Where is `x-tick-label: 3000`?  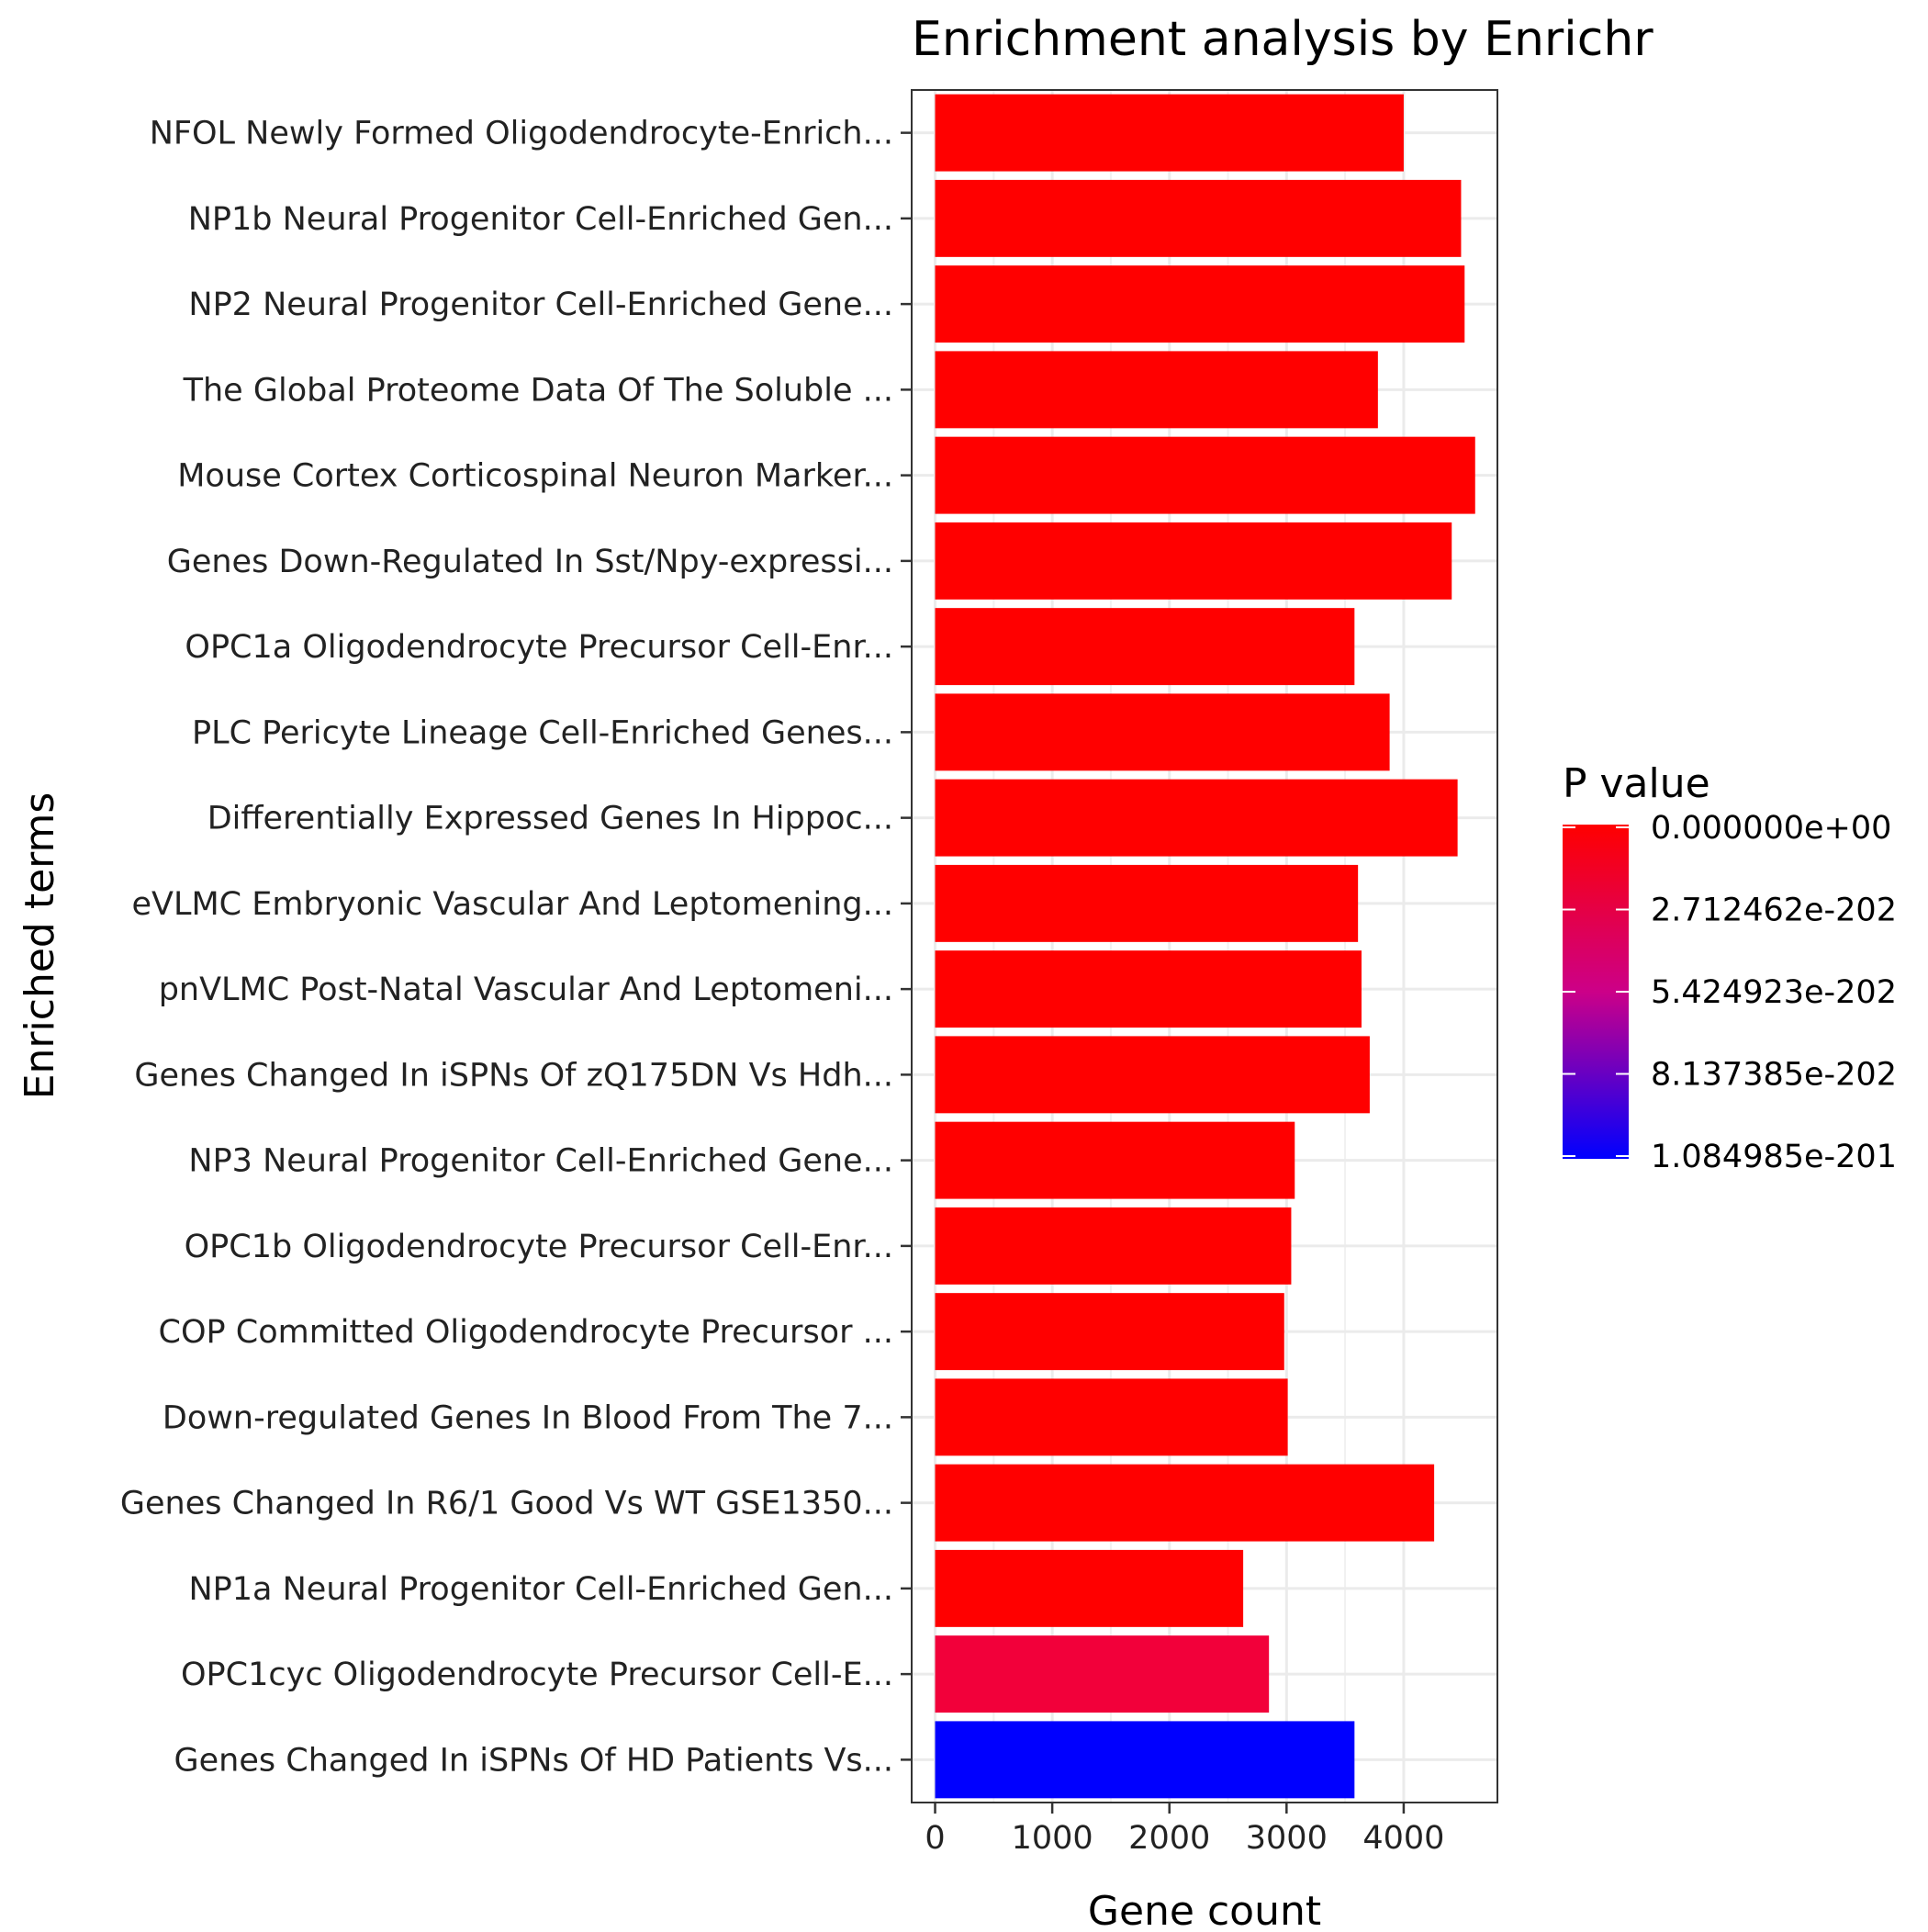
x-tick-label: 3000 is located at coordinates (1287, 1838).